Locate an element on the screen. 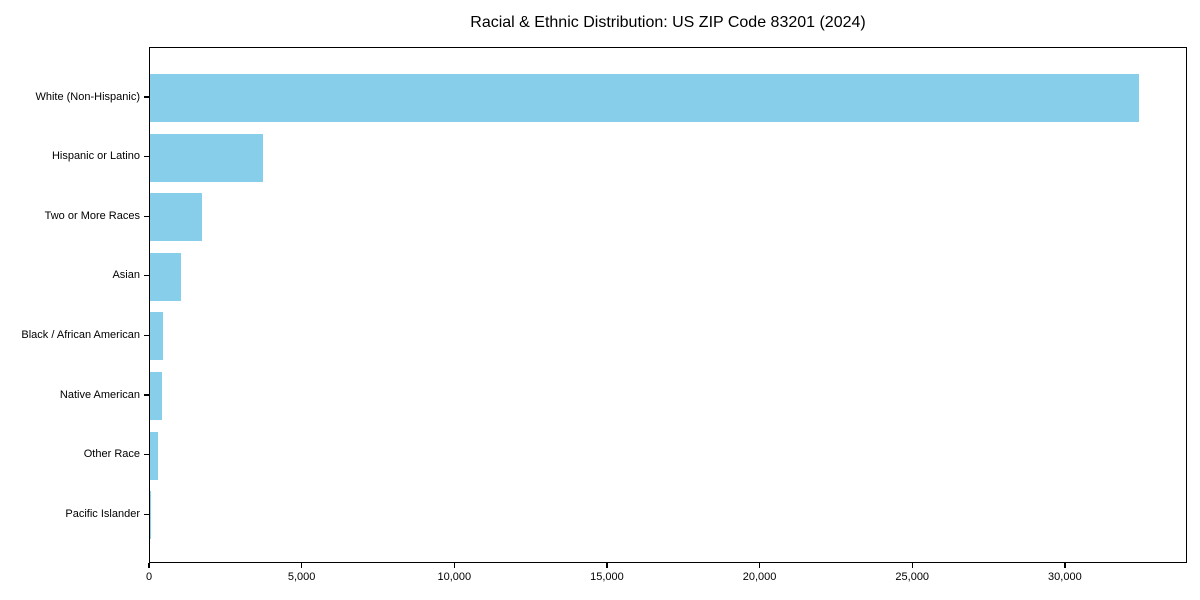 Image resolution: width=1200 pixels, height=600 pixels. bar-two-or-more-races is located at coordinates (176, 217).